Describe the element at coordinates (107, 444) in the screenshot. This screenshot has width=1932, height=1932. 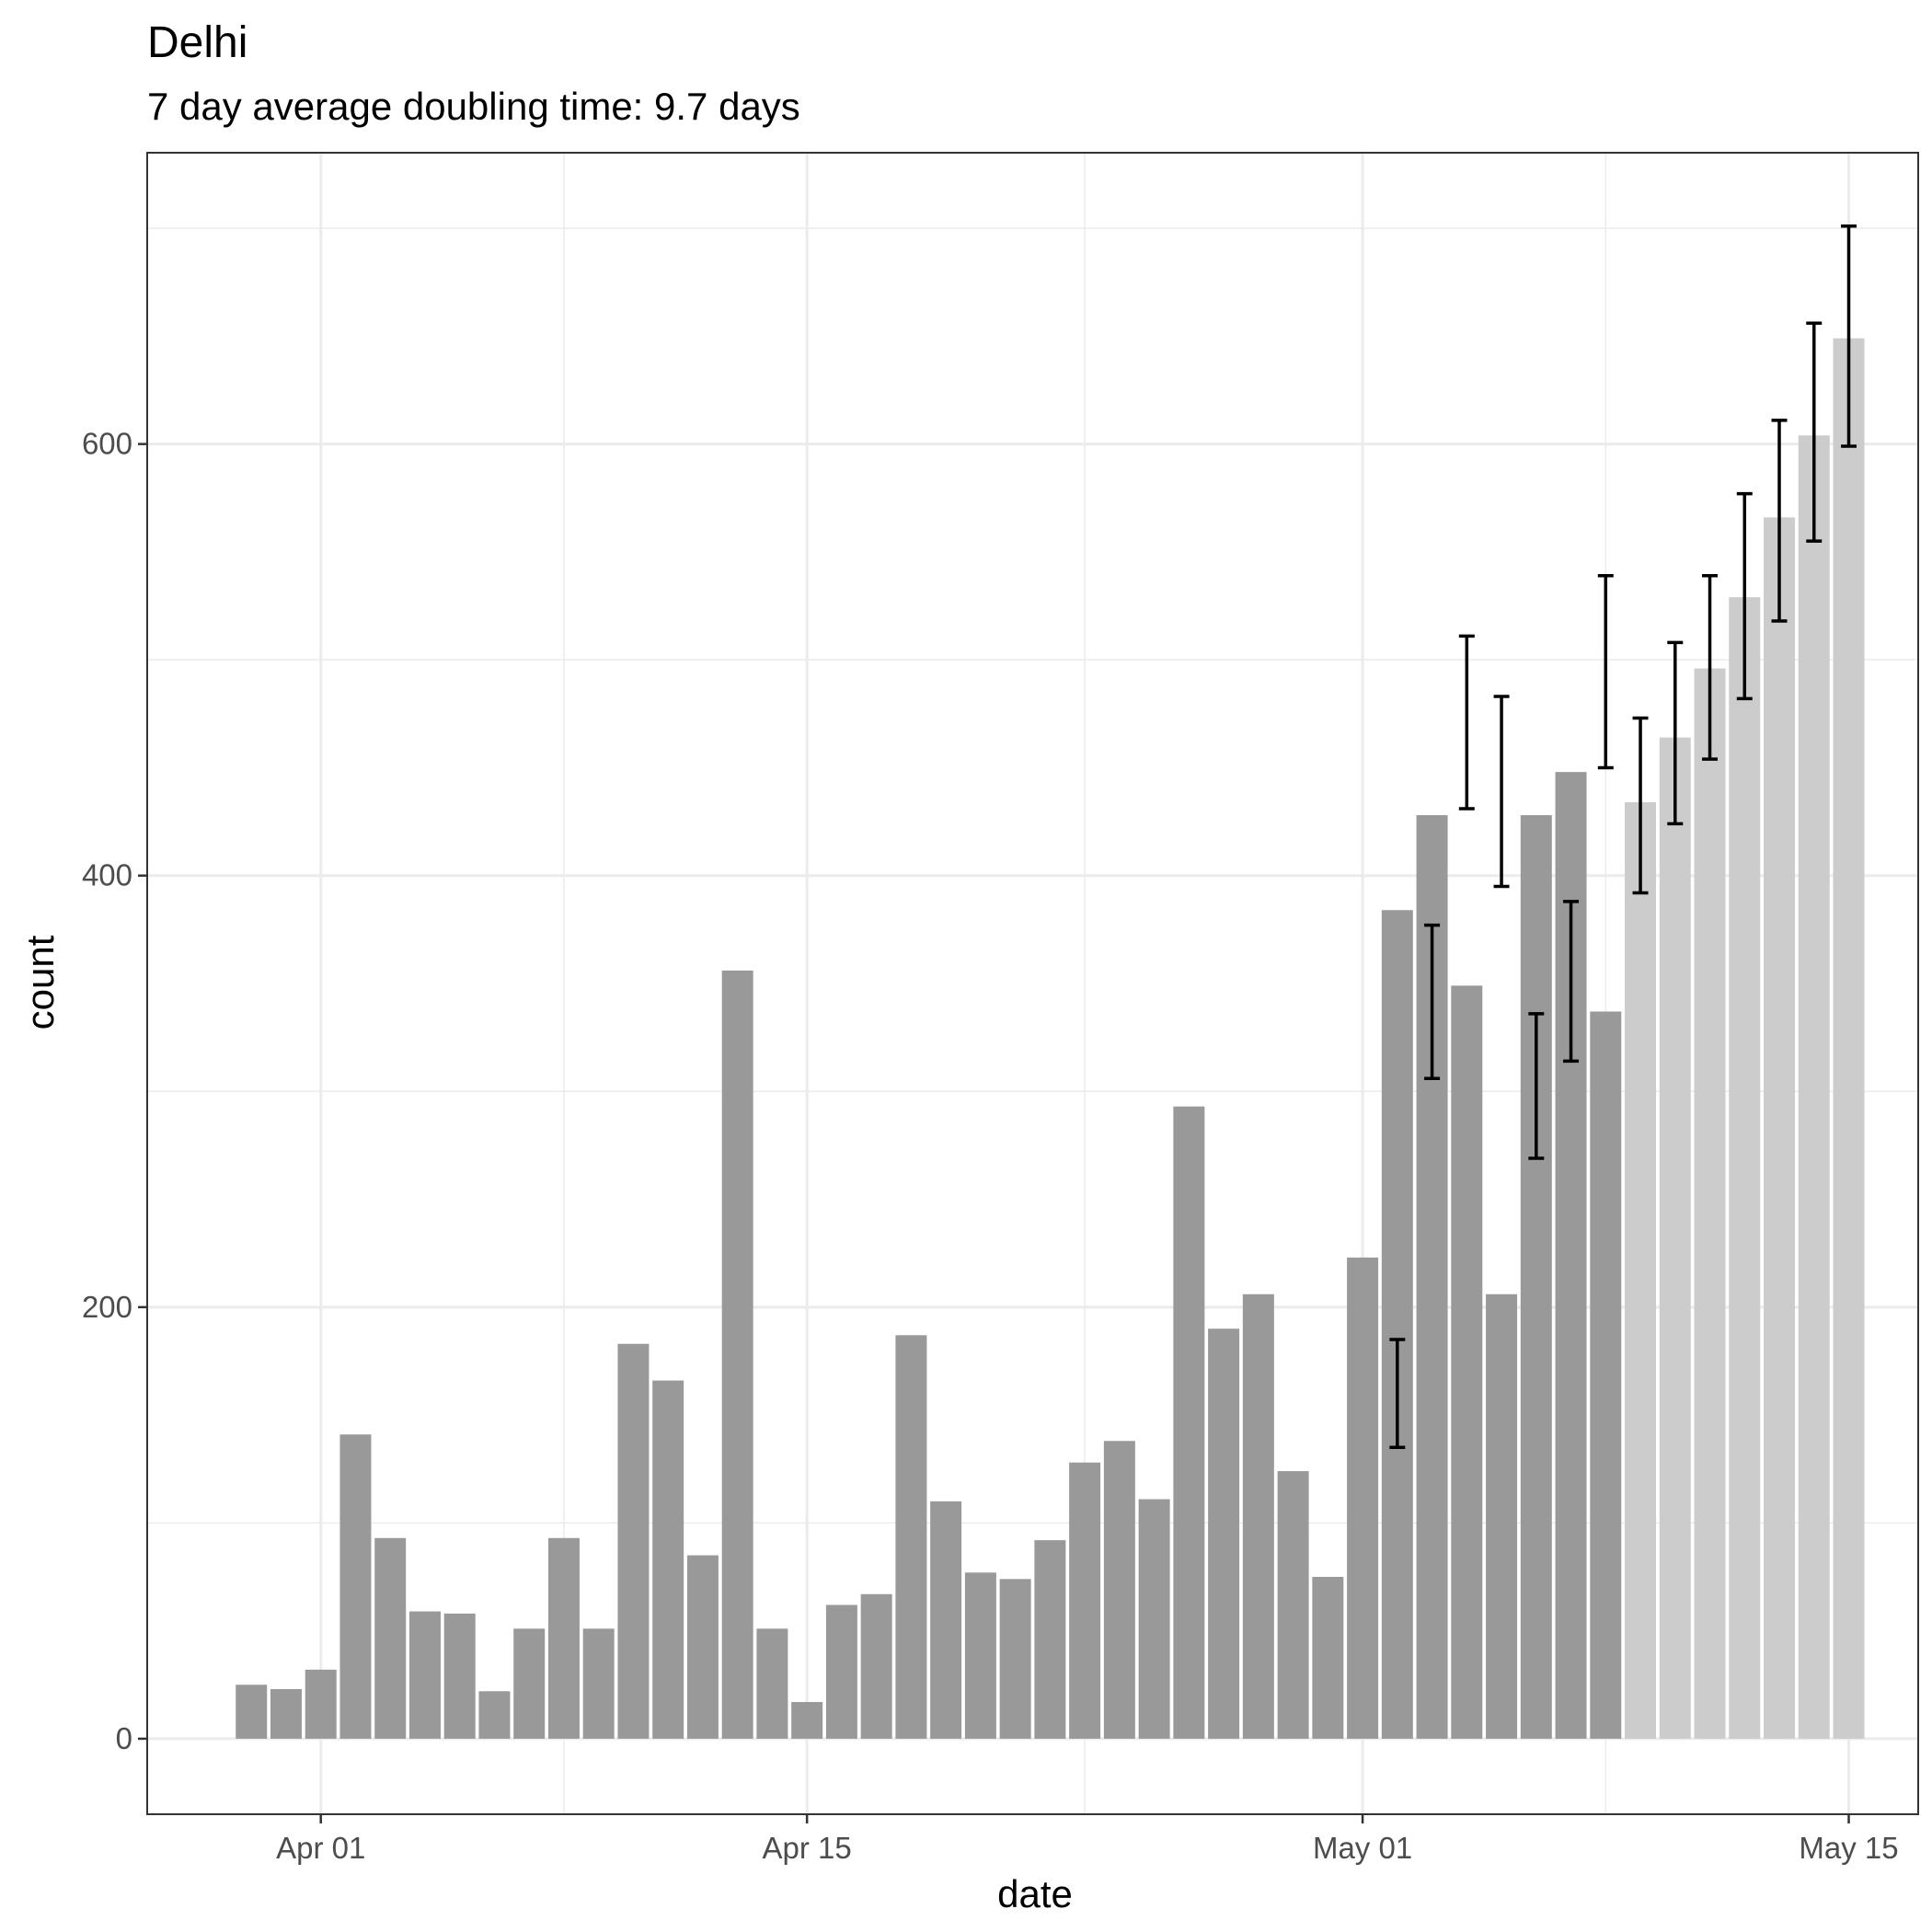
I see `y-tick-label: 600` at that location.